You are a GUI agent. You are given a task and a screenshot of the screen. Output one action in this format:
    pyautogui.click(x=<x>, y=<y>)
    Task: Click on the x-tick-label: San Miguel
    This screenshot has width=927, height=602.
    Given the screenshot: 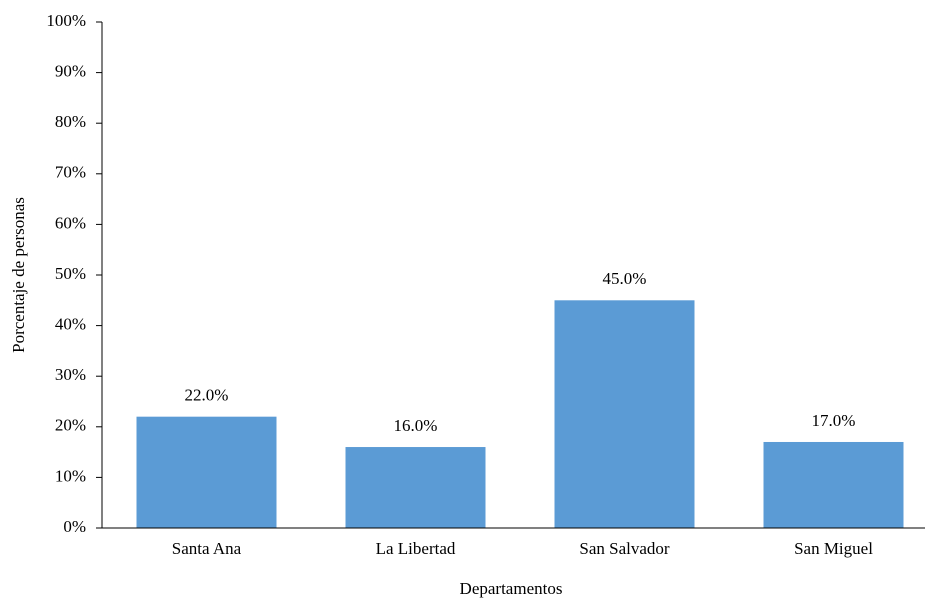 What is the action you would take?
    pyautogui.click(x=833, y=548)
    